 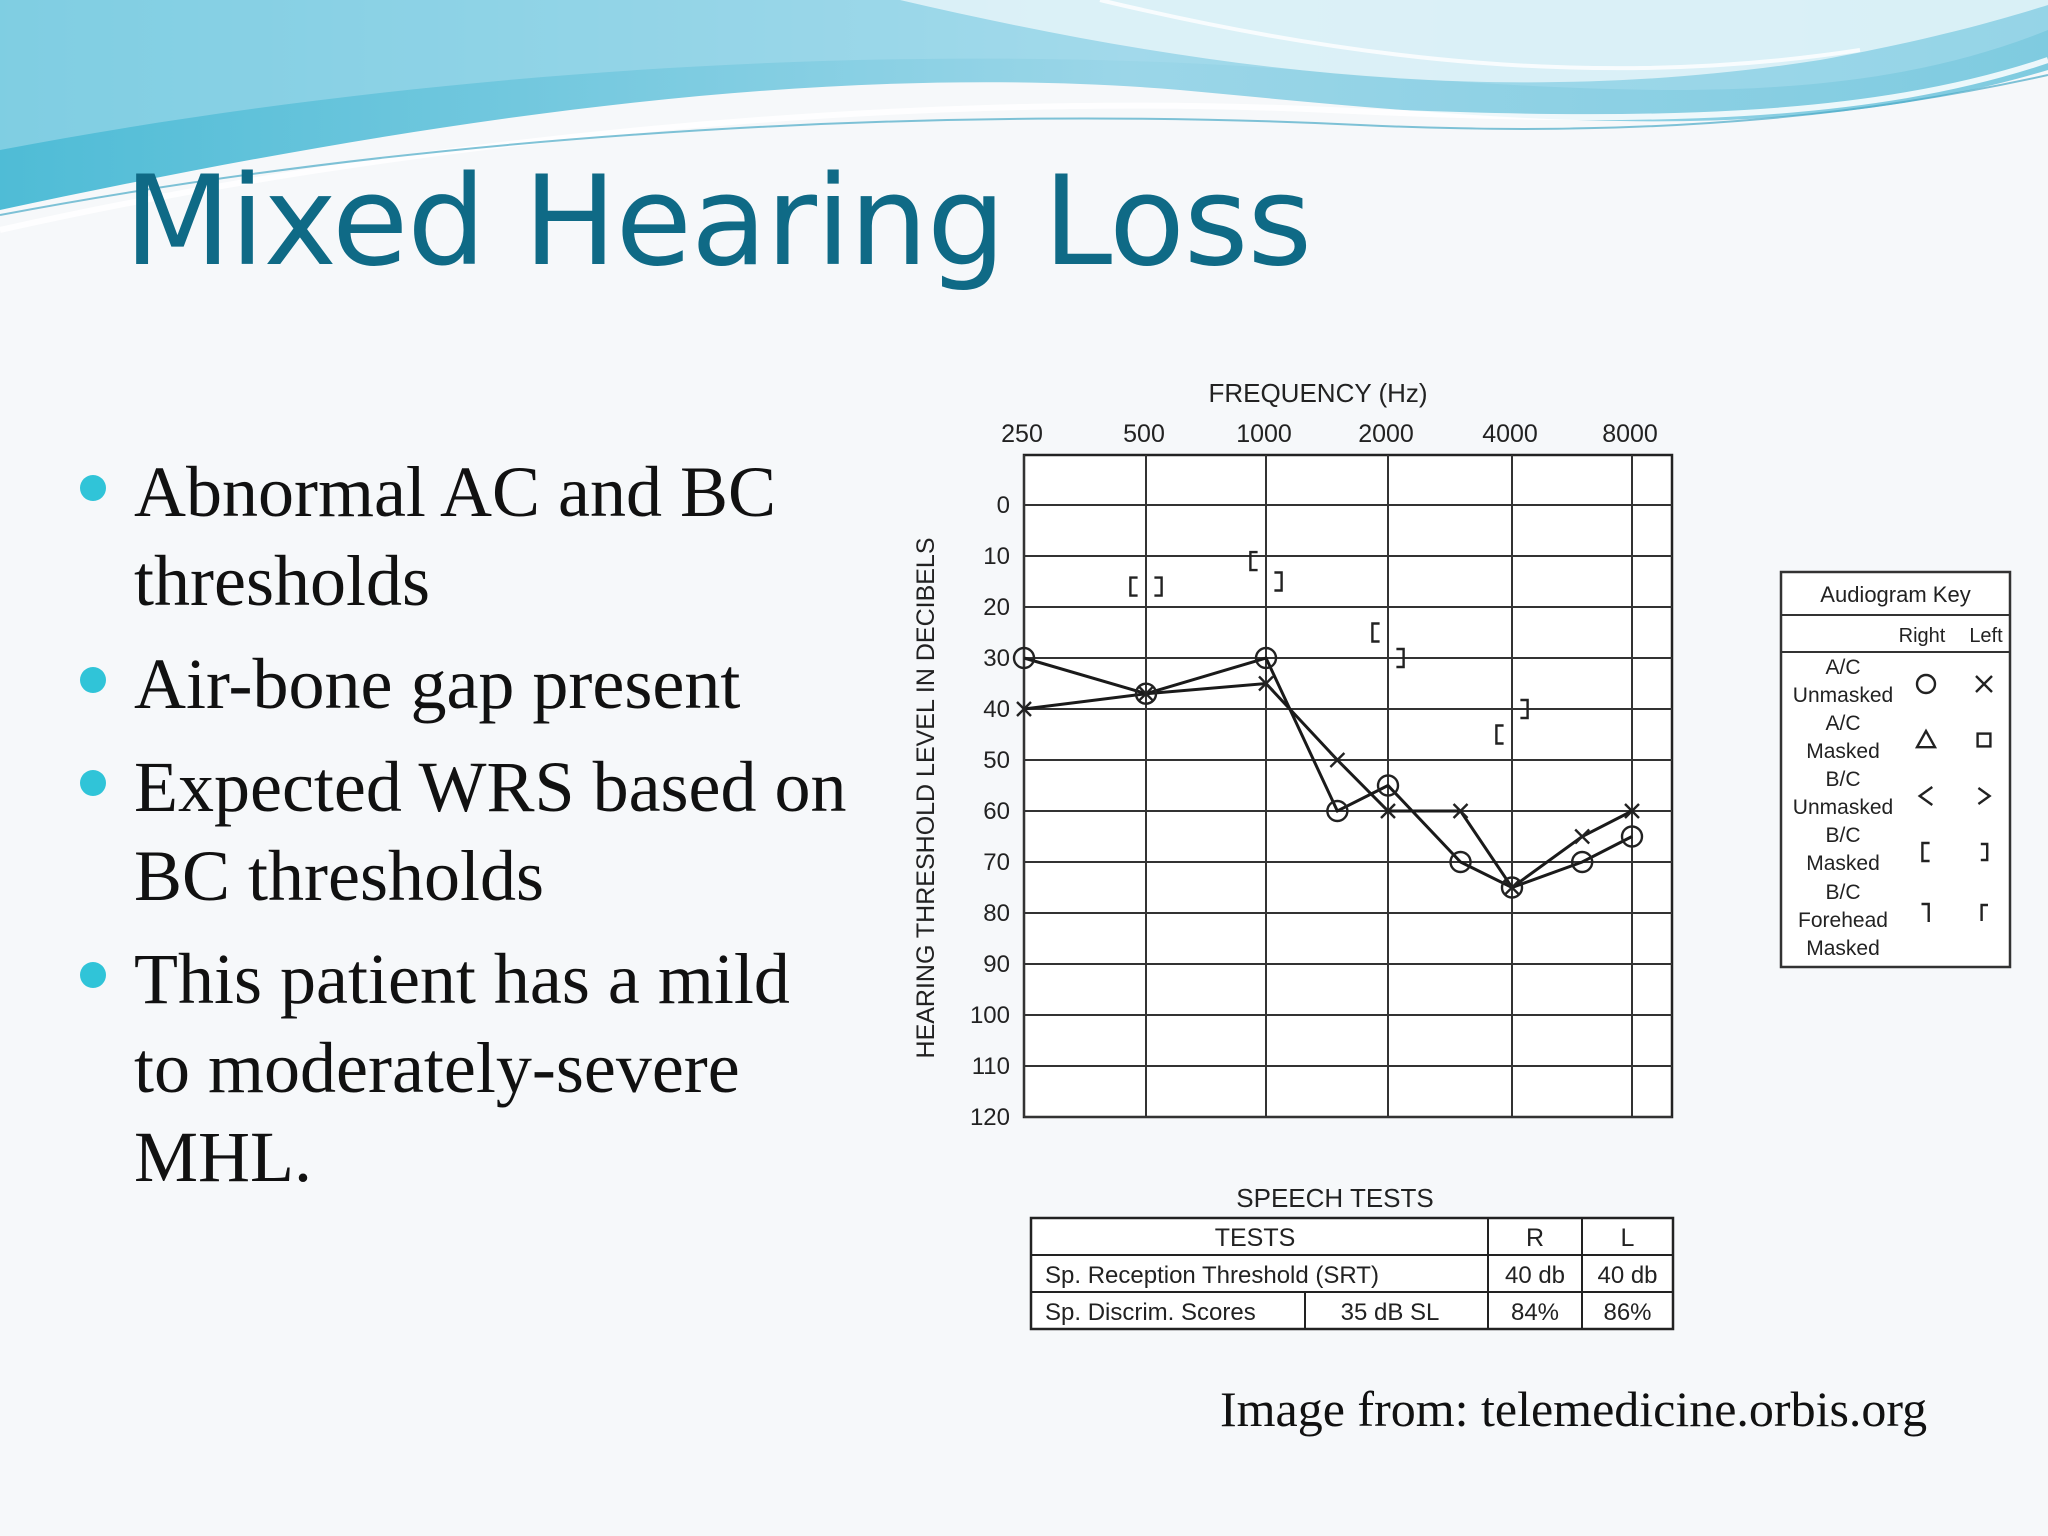 I want to click on square-icon, so click(x=1984, y=740).